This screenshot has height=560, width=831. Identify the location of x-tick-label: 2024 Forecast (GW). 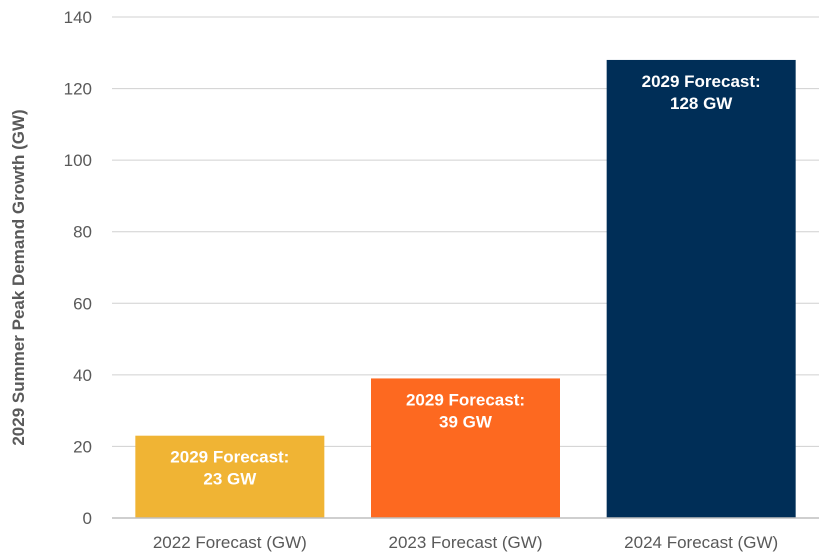
(701, 542).